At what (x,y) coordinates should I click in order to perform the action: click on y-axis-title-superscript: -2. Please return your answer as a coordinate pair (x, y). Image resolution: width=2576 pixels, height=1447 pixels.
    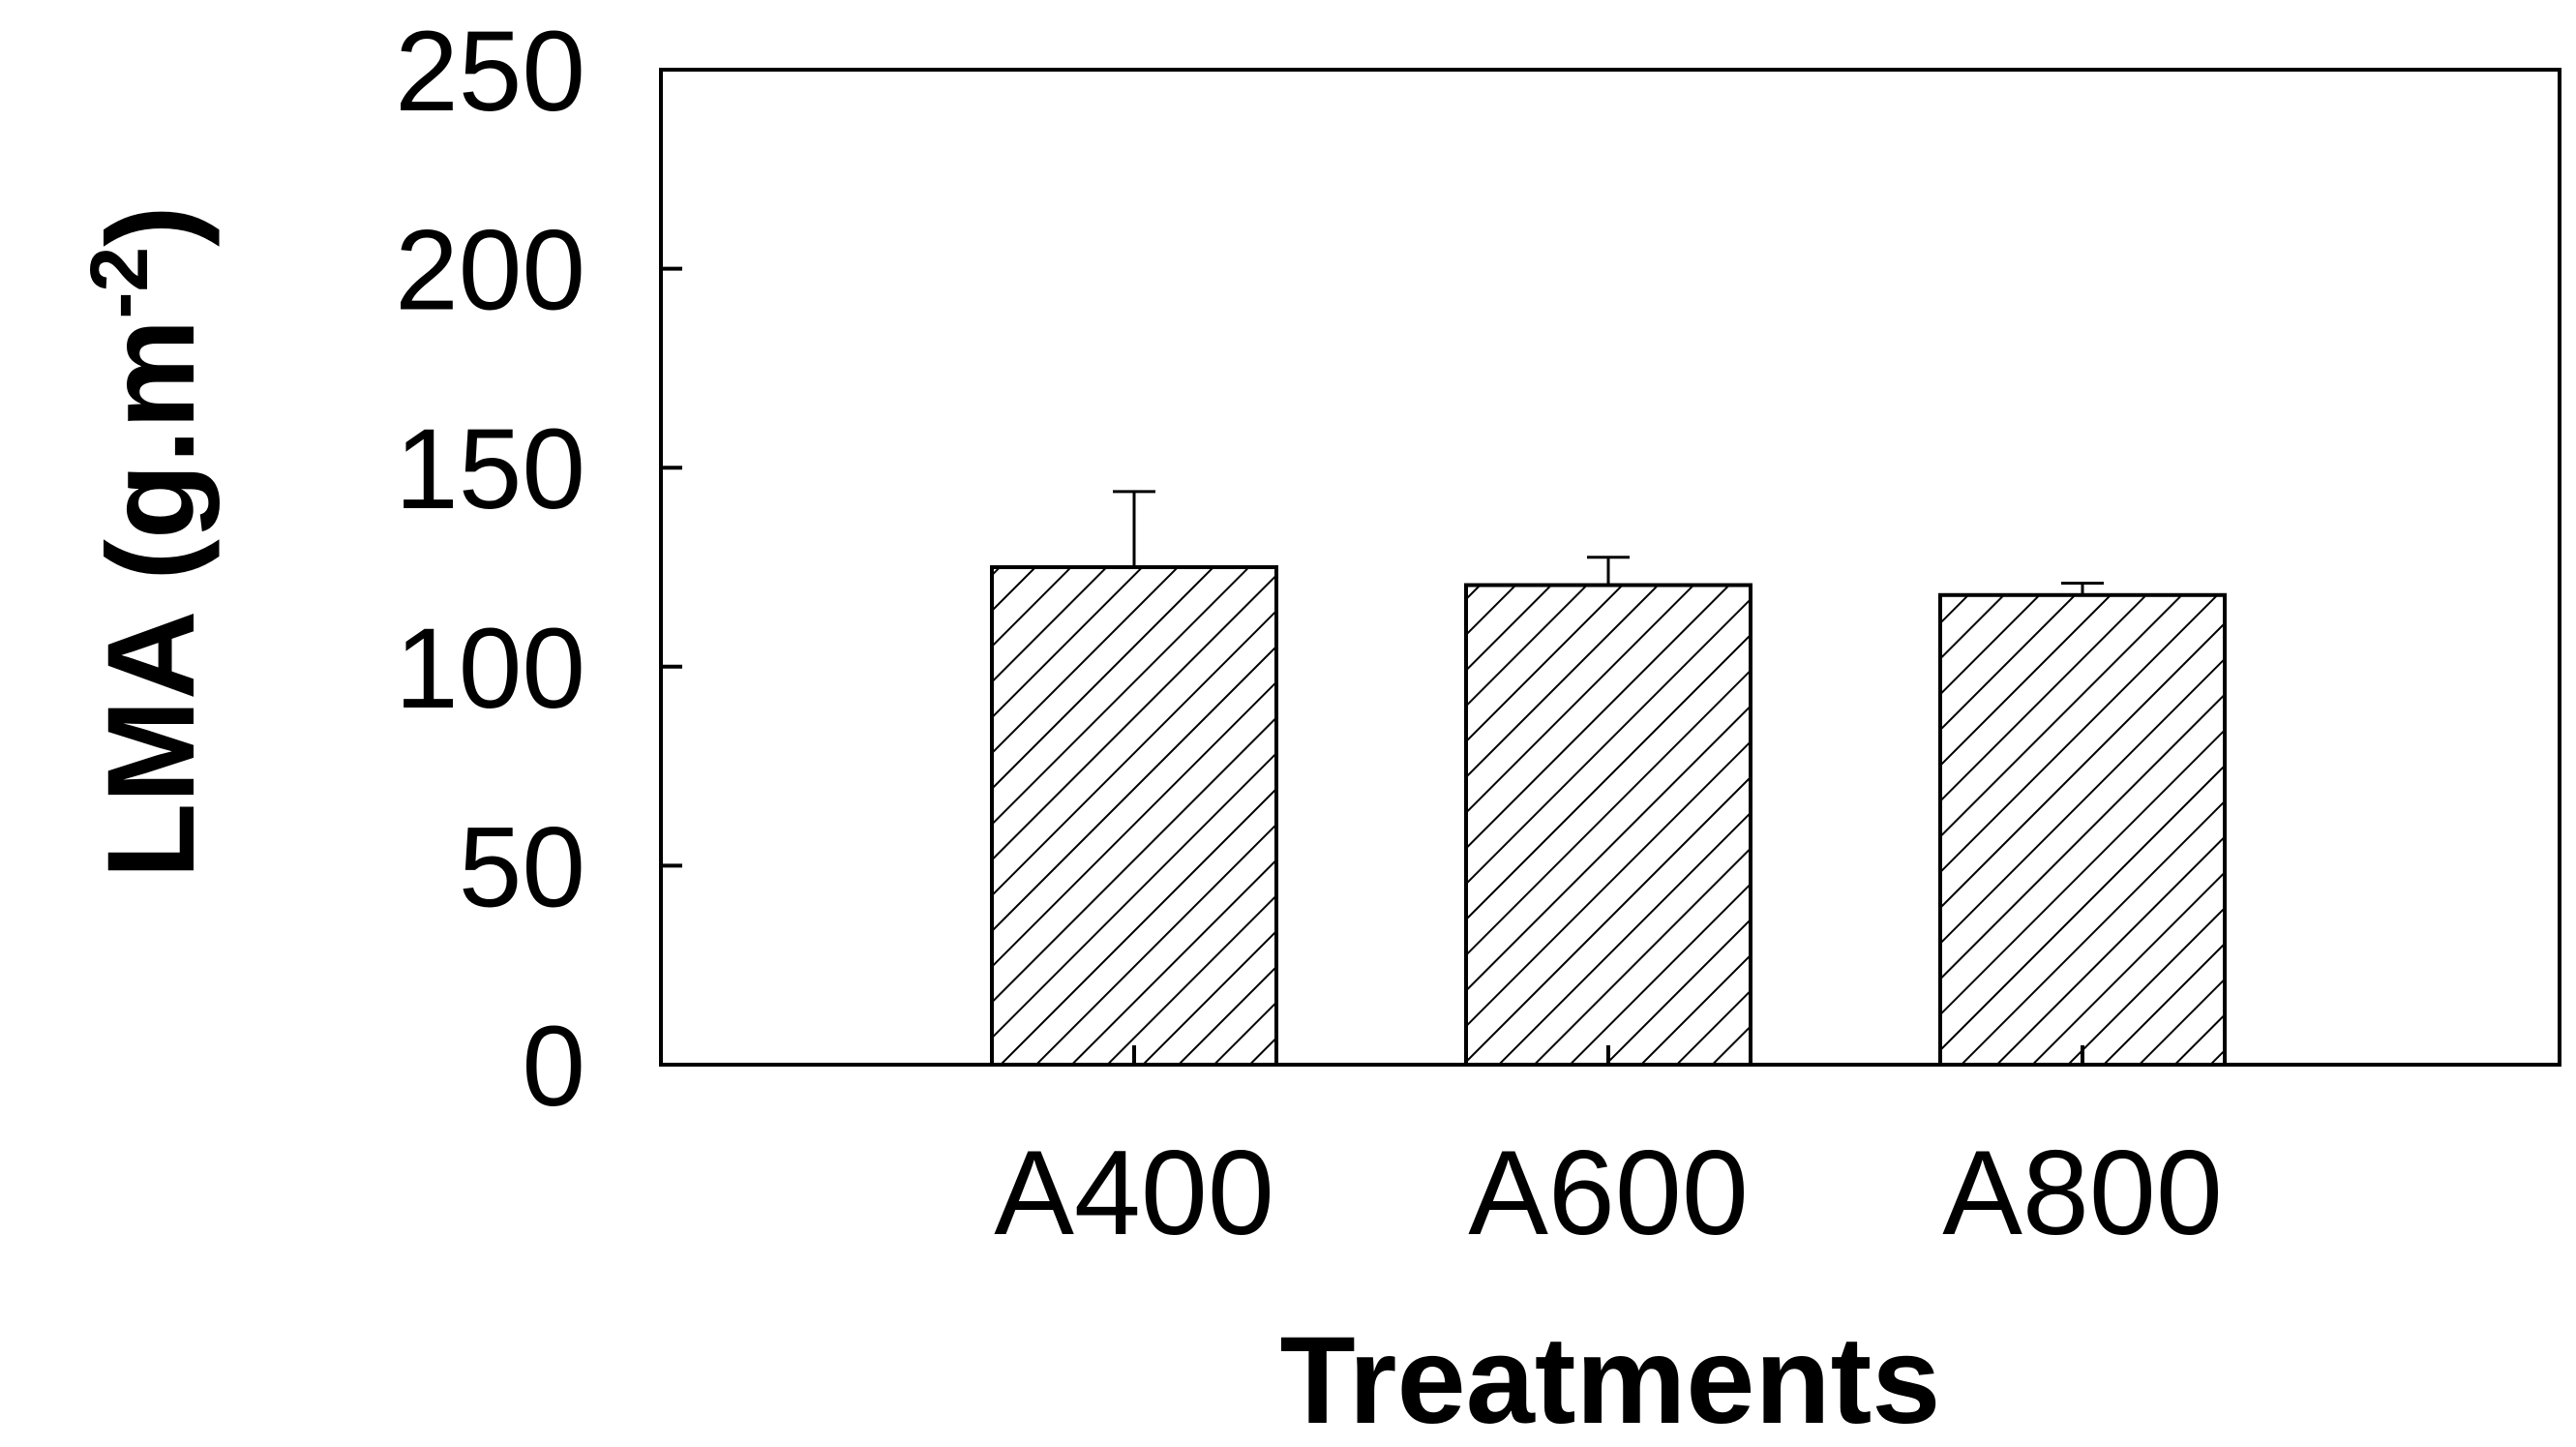
    Looking at the image, I should click on (119, 283).